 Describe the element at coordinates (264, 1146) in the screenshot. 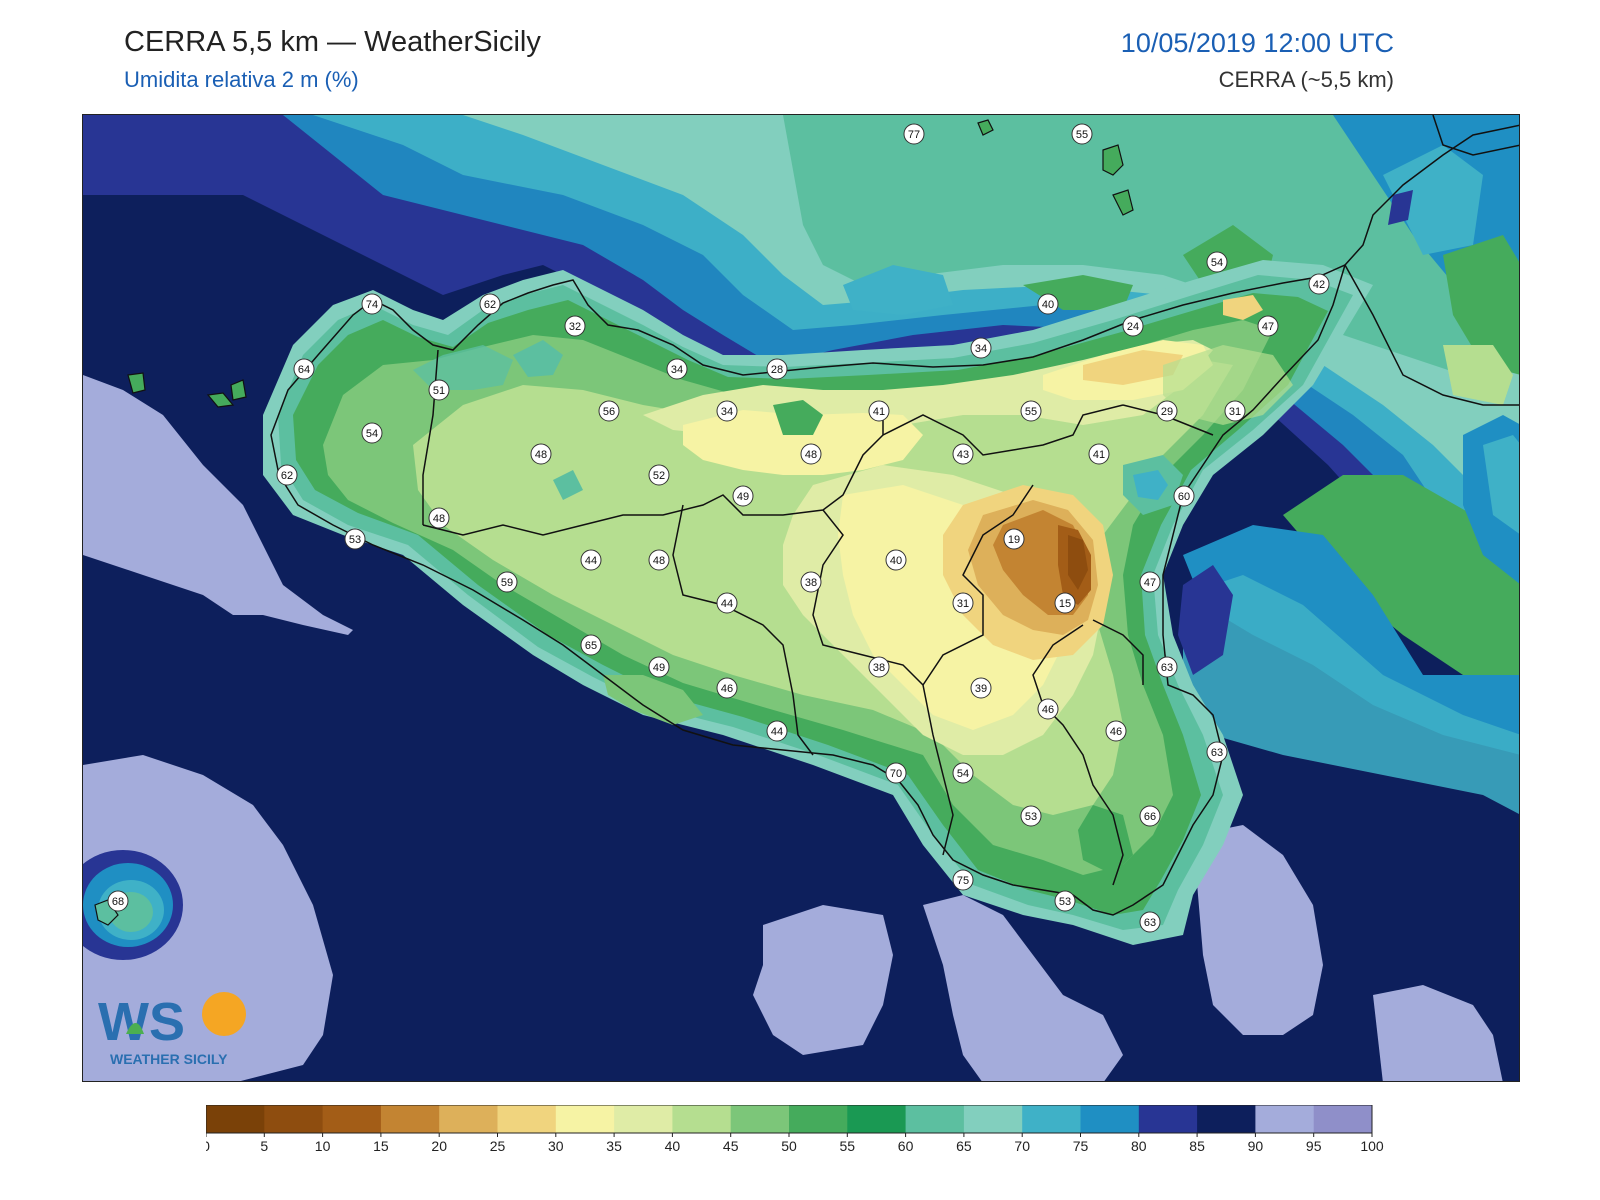

I see `colorbar-tick-label: 5` at that location.